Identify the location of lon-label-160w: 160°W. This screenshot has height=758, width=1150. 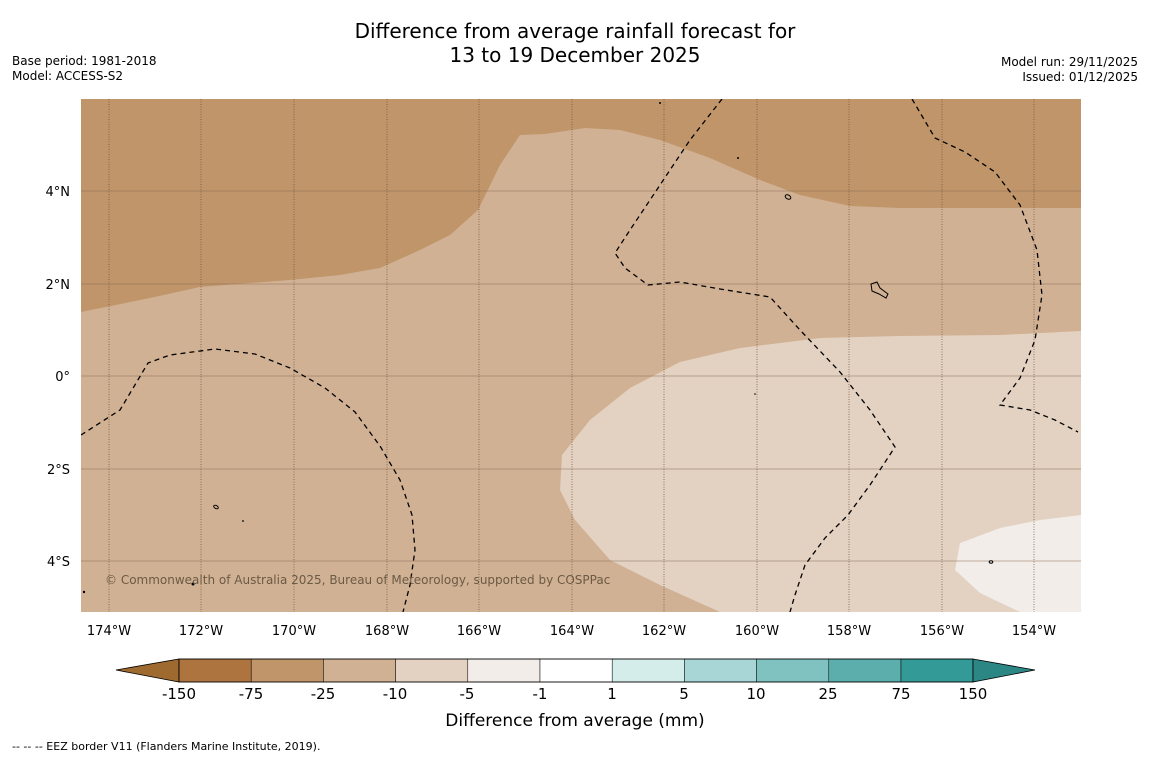
(757, 631).